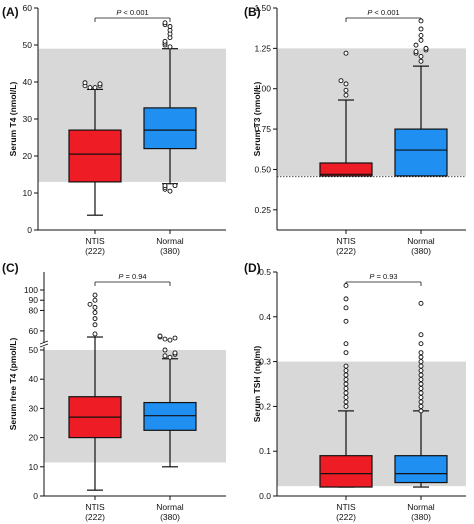 This screenshot has width=474, height=524. What do you see at coordinates (34, 438) in the screenshot?
I see `y-tick-label: 20` at bounding box center [34, 438].